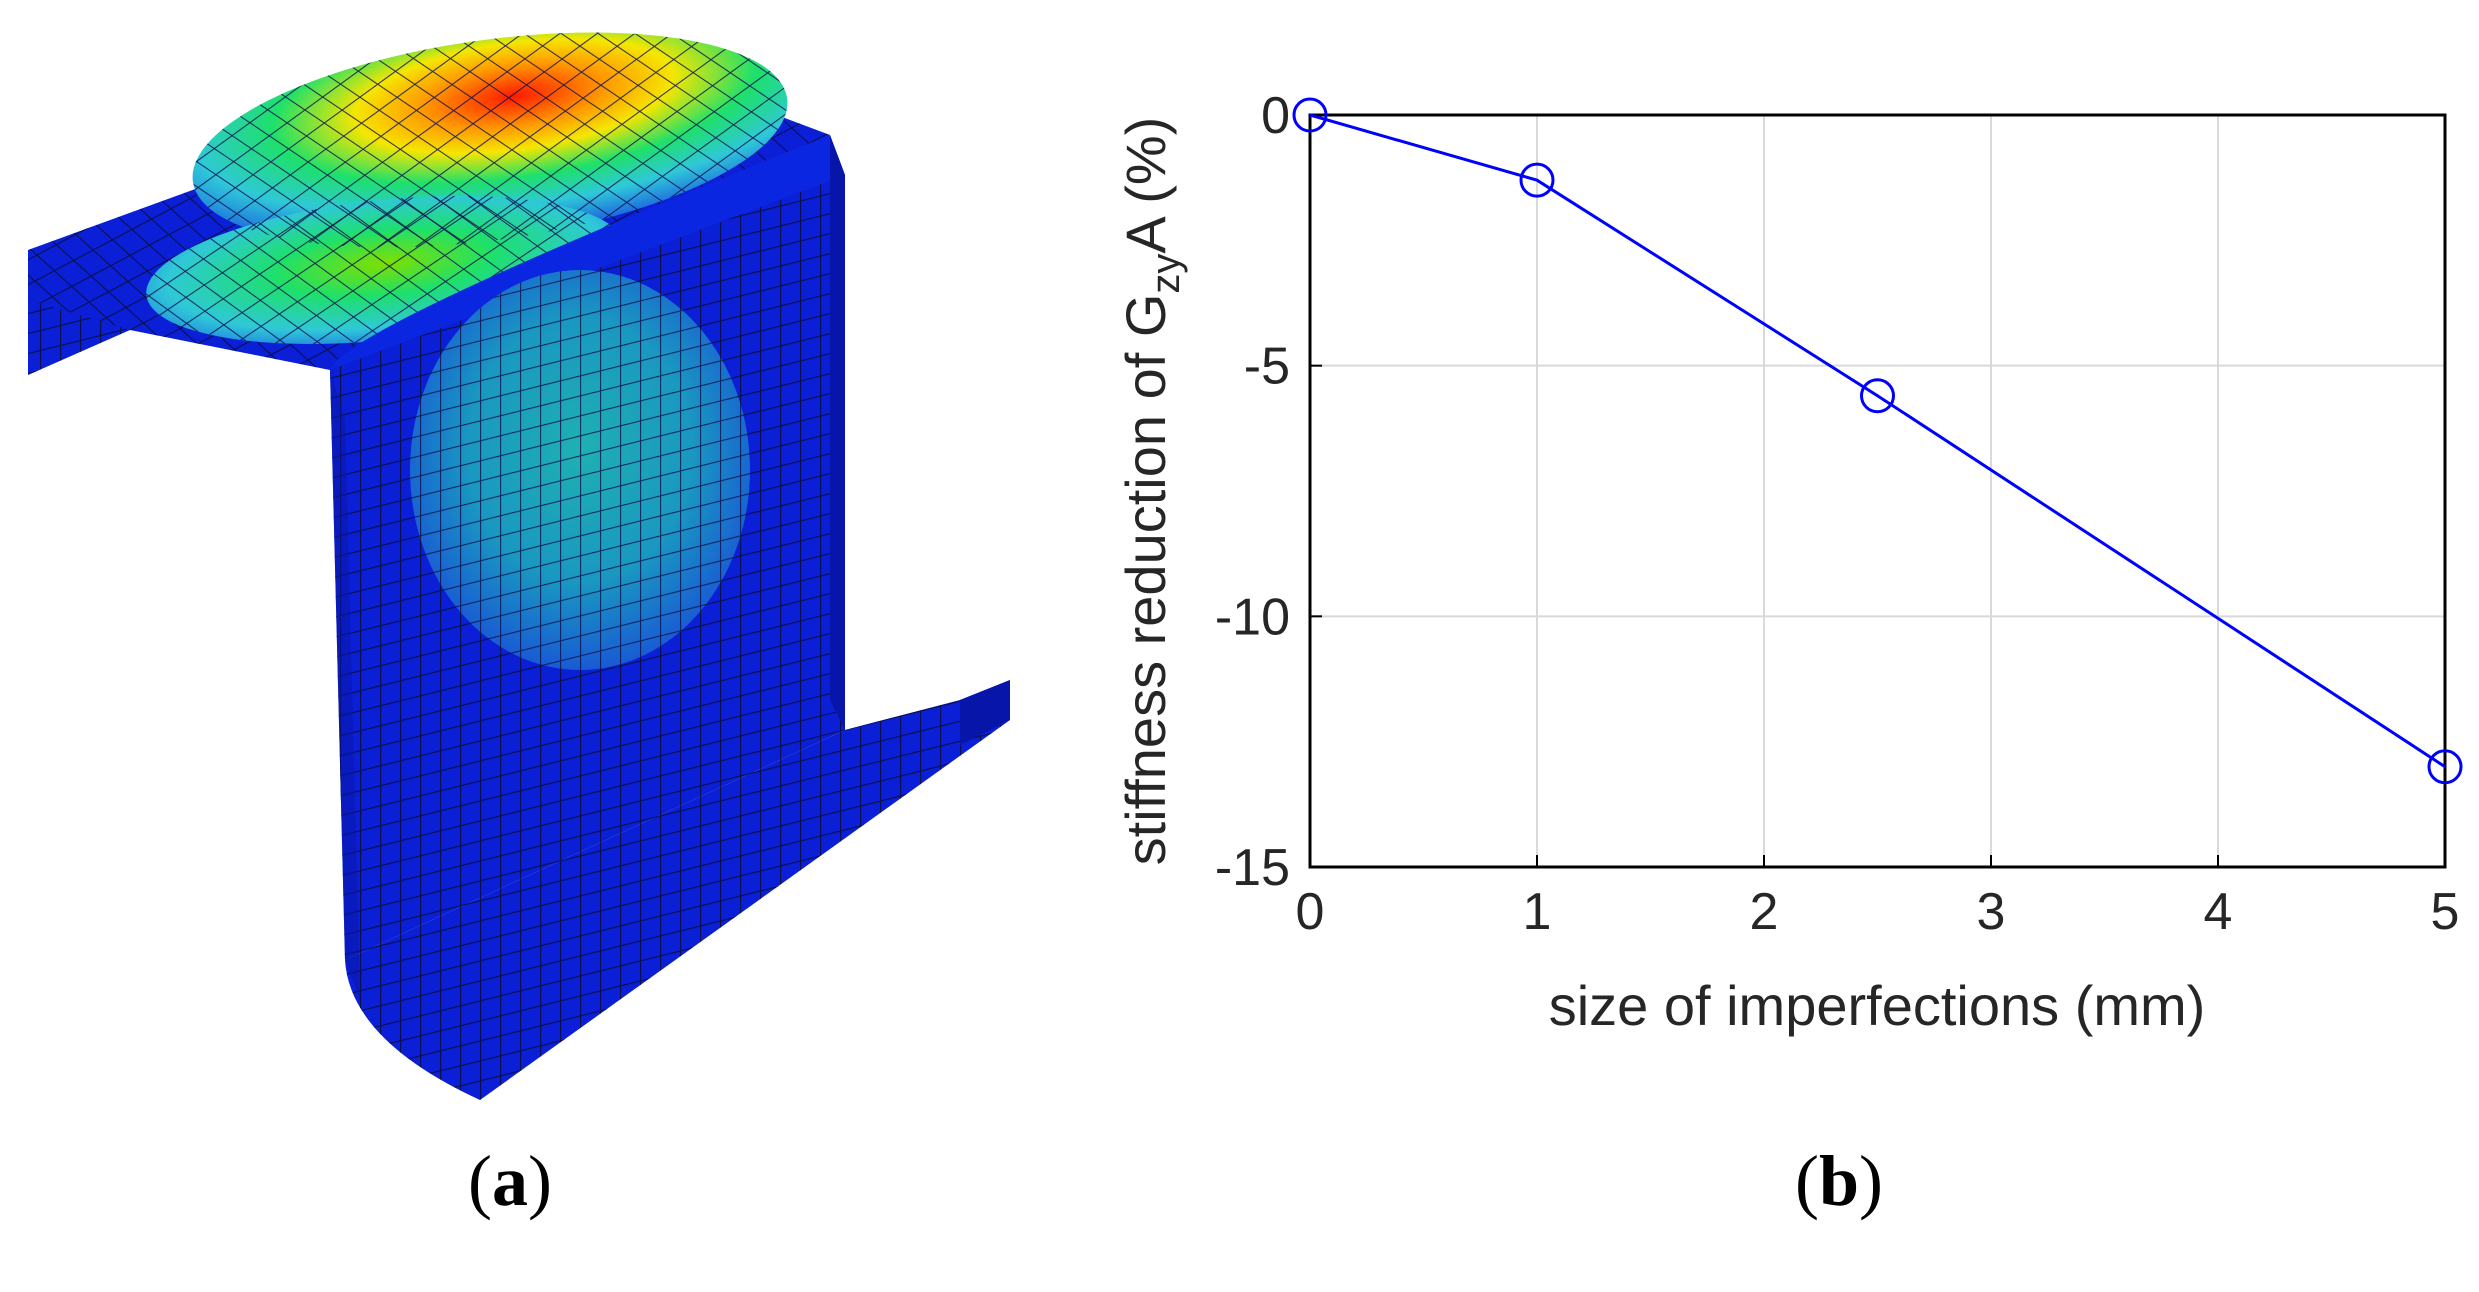 The width and height of the screenshot is (2479, 1292). I want to click on y-axis-label: stiffness reduction of GzyA (%), so click(1151, 491).